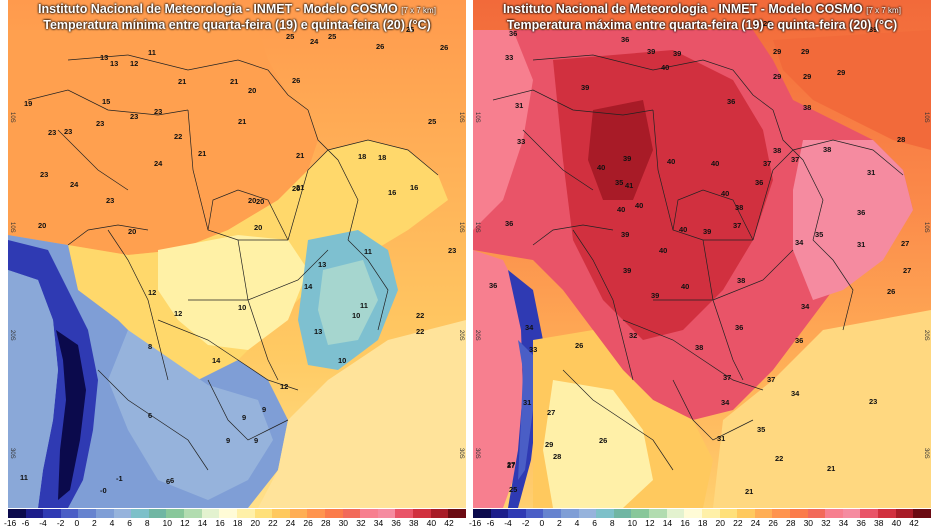 Image resolution: width=940 pixels, height=530 pixels. What do you see at coordinates (119, 478) in the screenshot?
I see `temperature-value-label: -1` at bounding box center [119, 478].